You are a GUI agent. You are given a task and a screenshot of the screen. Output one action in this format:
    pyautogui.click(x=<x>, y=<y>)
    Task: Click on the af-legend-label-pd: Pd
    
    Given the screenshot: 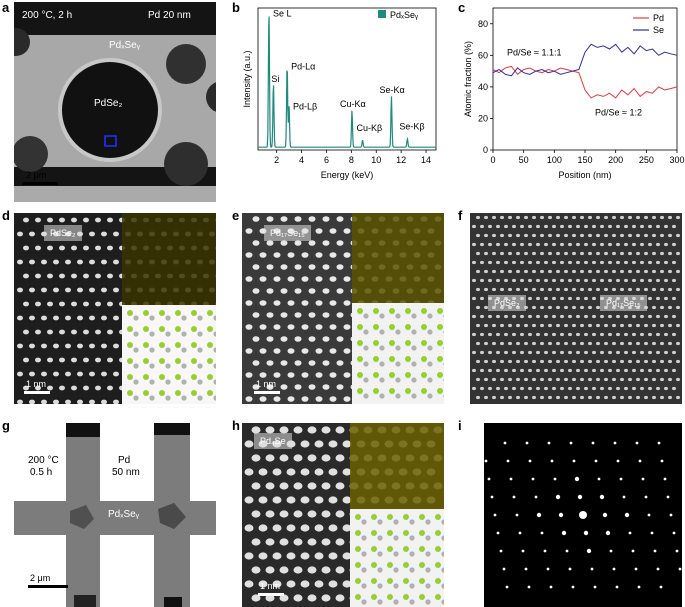 What is the action you would take?
    pyautogui.click(x=658, y=18)
    